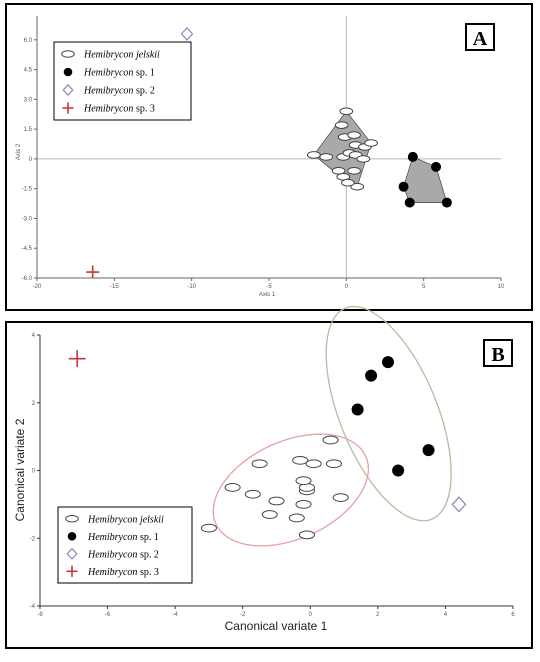 The height and width of the screenshot is (662, 540). I want to click on x-tick-label: -15, so click(114, 287).